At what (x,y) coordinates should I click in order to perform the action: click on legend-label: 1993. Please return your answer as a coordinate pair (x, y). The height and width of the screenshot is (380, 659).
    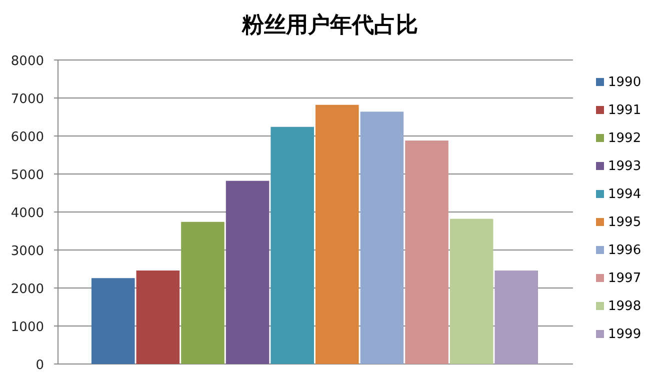
    Looking at the image, I should click on (625, 166).